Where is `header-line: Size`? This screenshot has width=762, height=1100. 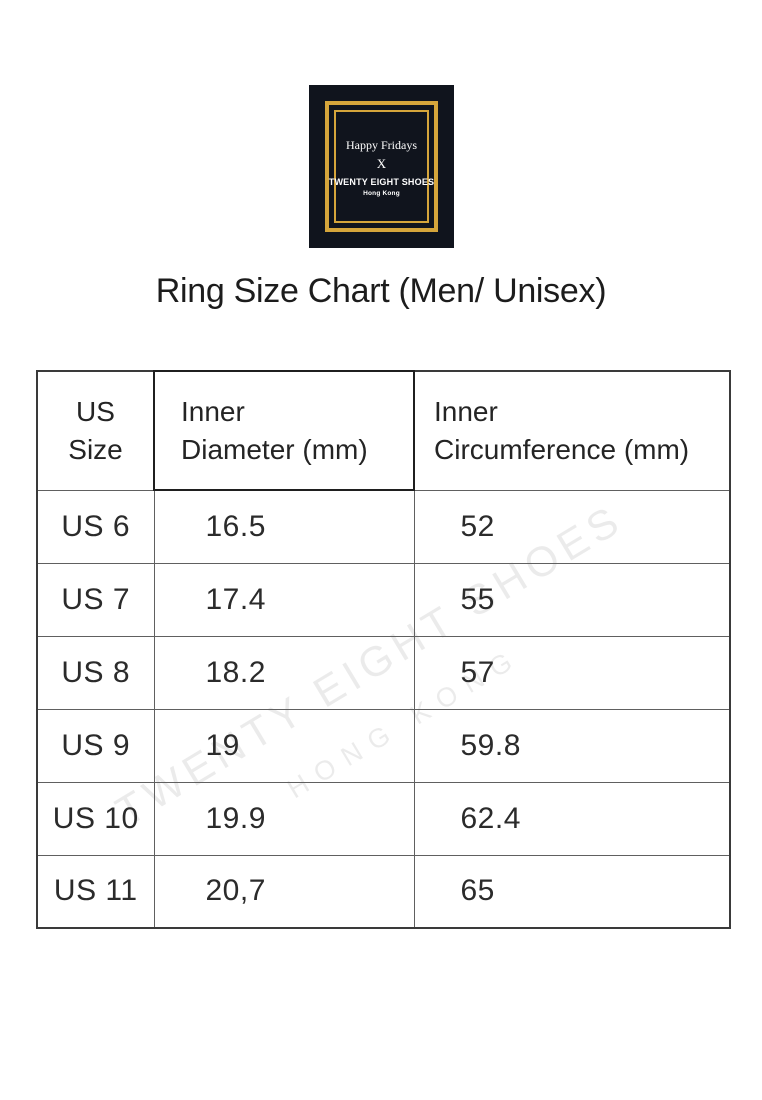 header-line: Size is located at coordinates (95, 449).